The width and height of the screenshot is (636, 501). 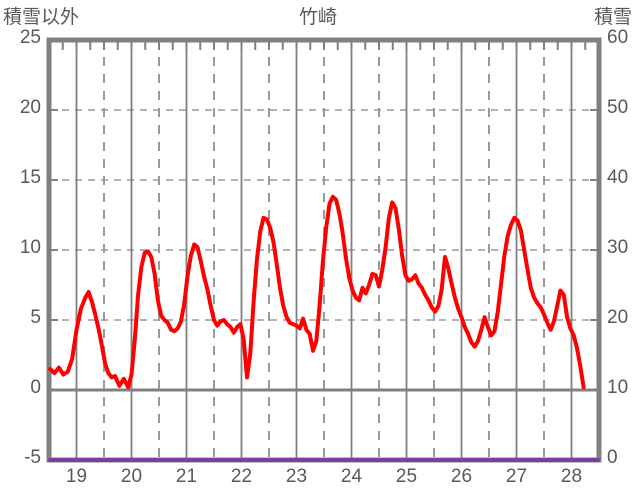 I want to click on x-axis-tick-label: 19, so click(x=76, y=476).